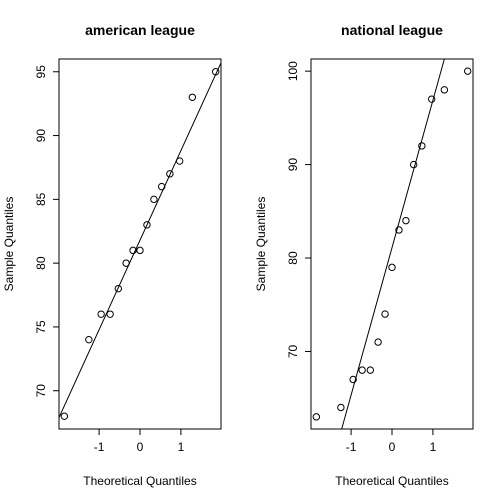 The width and height of the screenshot is (504, 504). I want to click on y-tick-label: 95, so click(41, 72).